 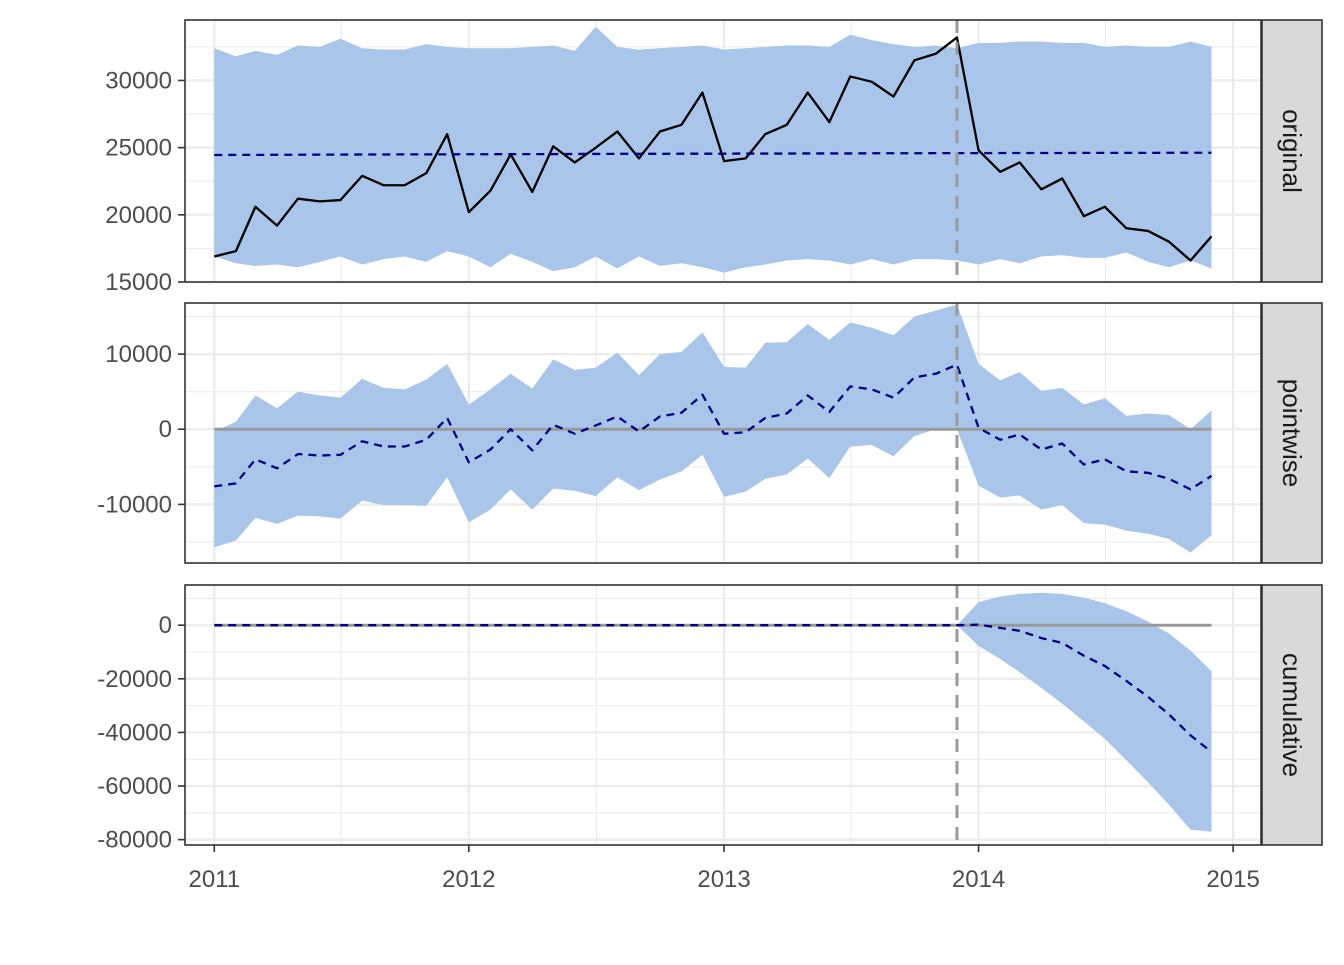 I want to click on x-axis: 2011 2012 2013 2014 2015, so click(x=724, y=869).